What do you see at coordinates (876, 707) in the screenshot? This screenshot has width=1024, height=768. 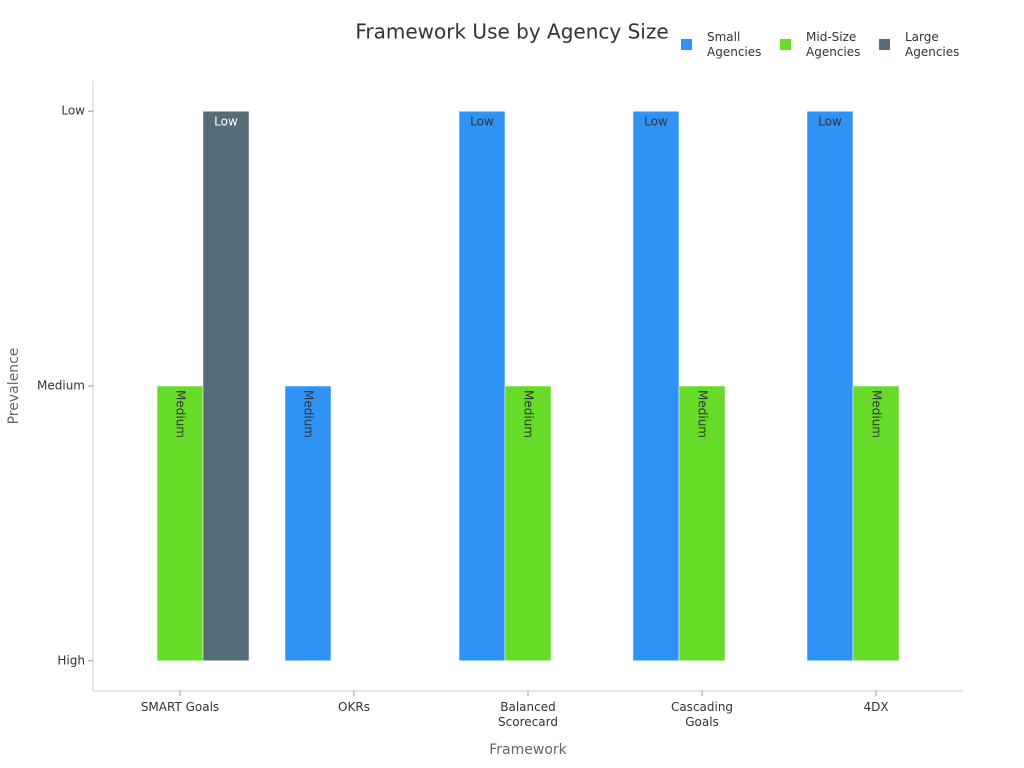 I see `x-tick-label: 4DX` at bounding box center [876, 707].